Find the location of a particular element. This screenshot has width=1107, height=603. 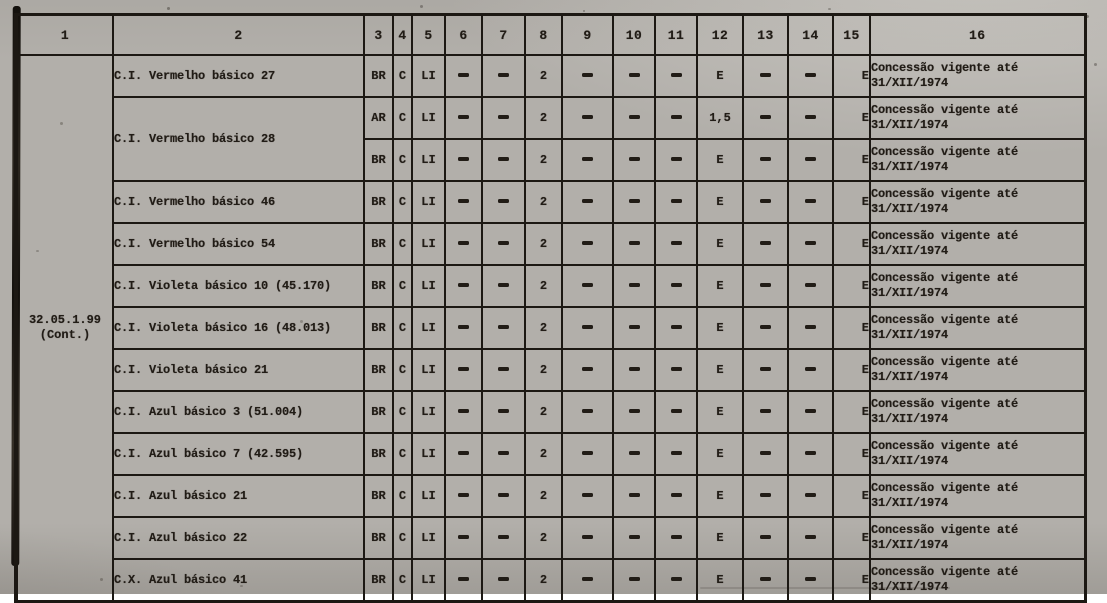

substance-name-cell: C.I. Azul básico 7 (42.595) is located at coordinates (238, 454).